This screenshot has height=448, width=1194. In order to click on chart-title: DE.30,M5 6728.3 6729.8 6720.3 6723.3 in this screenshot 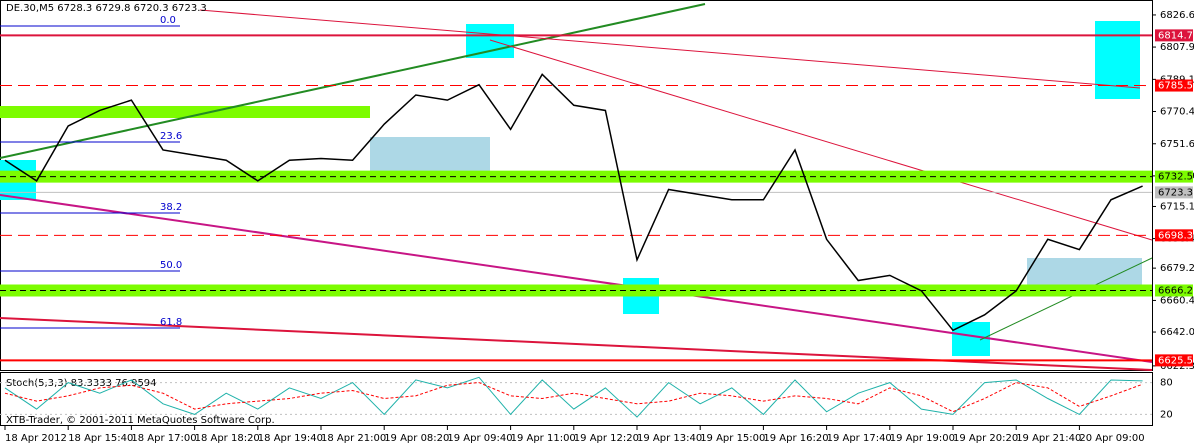, I will do `click(106, 8)`.